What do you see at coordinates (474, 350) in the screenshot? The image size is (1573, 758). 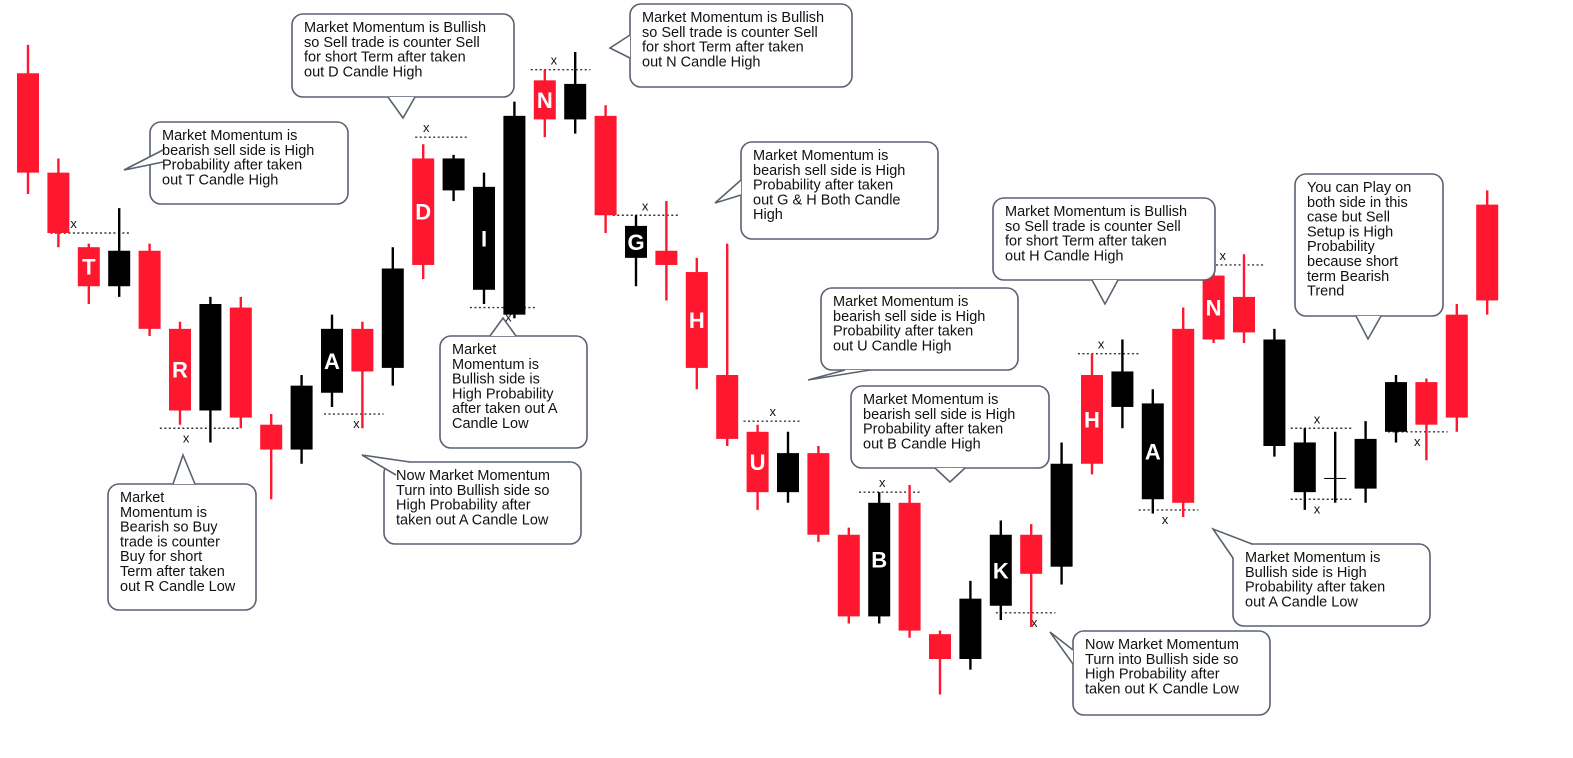 I see `callout-text-line: Market` at bounding box center [474, 350].